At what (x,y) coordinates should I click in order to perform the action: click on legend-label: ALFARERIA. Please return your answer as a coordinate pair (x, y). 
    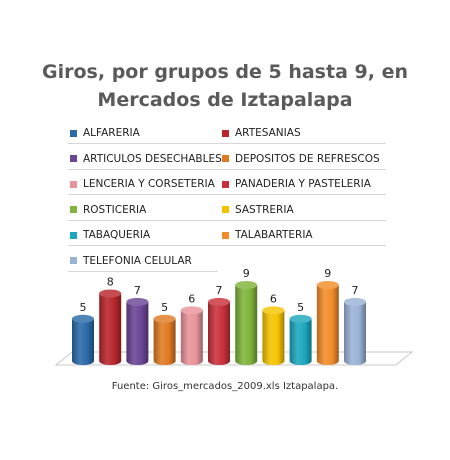
    Looking at the image, I should click on (111, 133).